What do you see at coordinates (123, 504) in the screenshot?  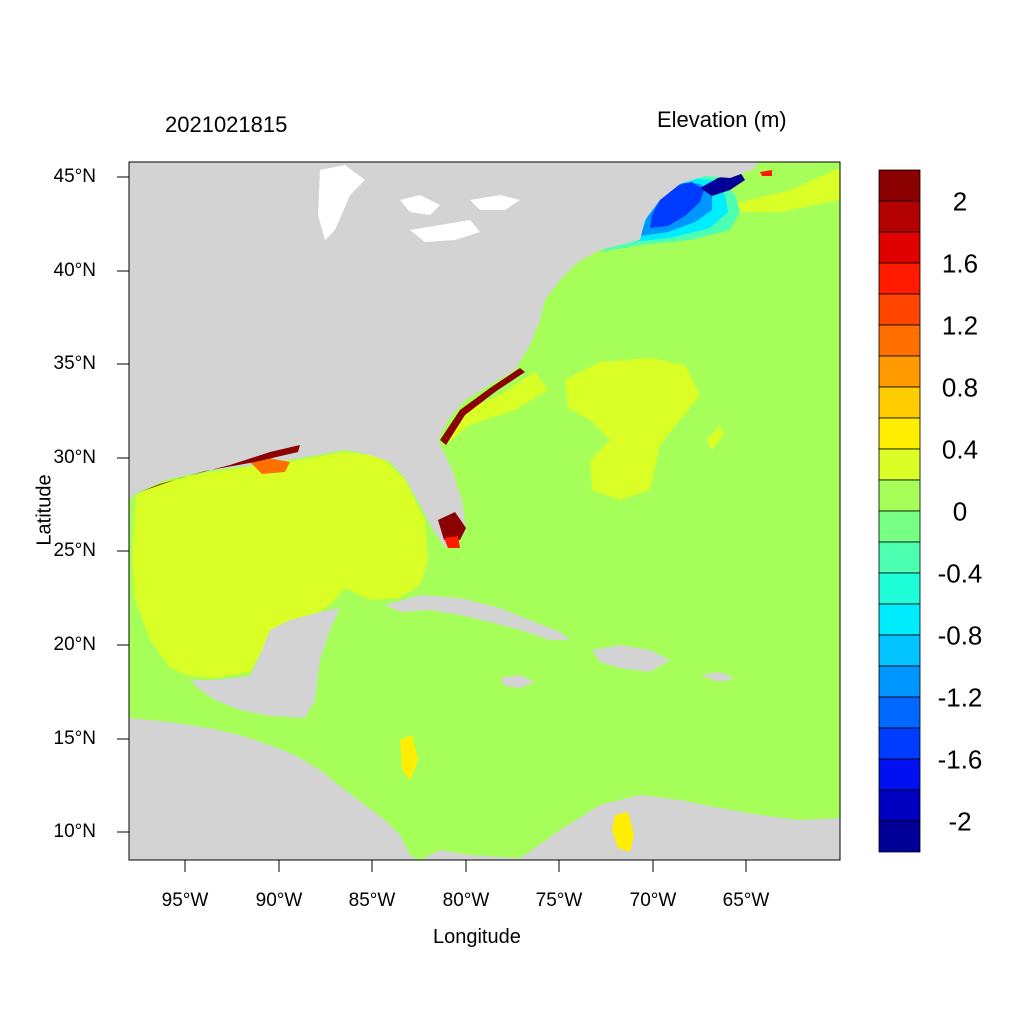 I see `y-axis-ticks` at bounding box center [123, 504].